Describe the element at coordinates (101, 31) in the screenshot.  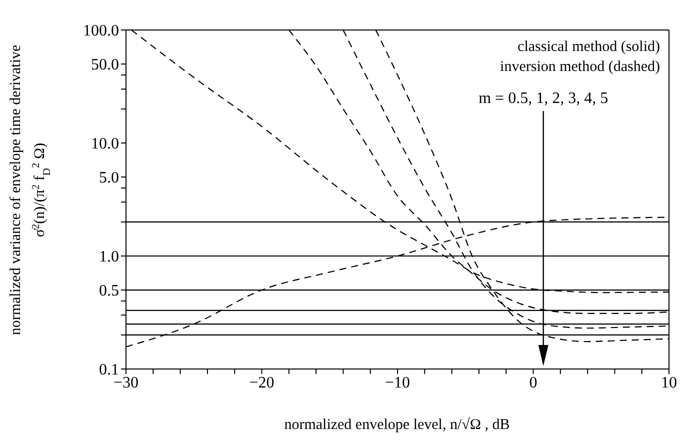
I see `y-tick-label: 100.0` at that location.